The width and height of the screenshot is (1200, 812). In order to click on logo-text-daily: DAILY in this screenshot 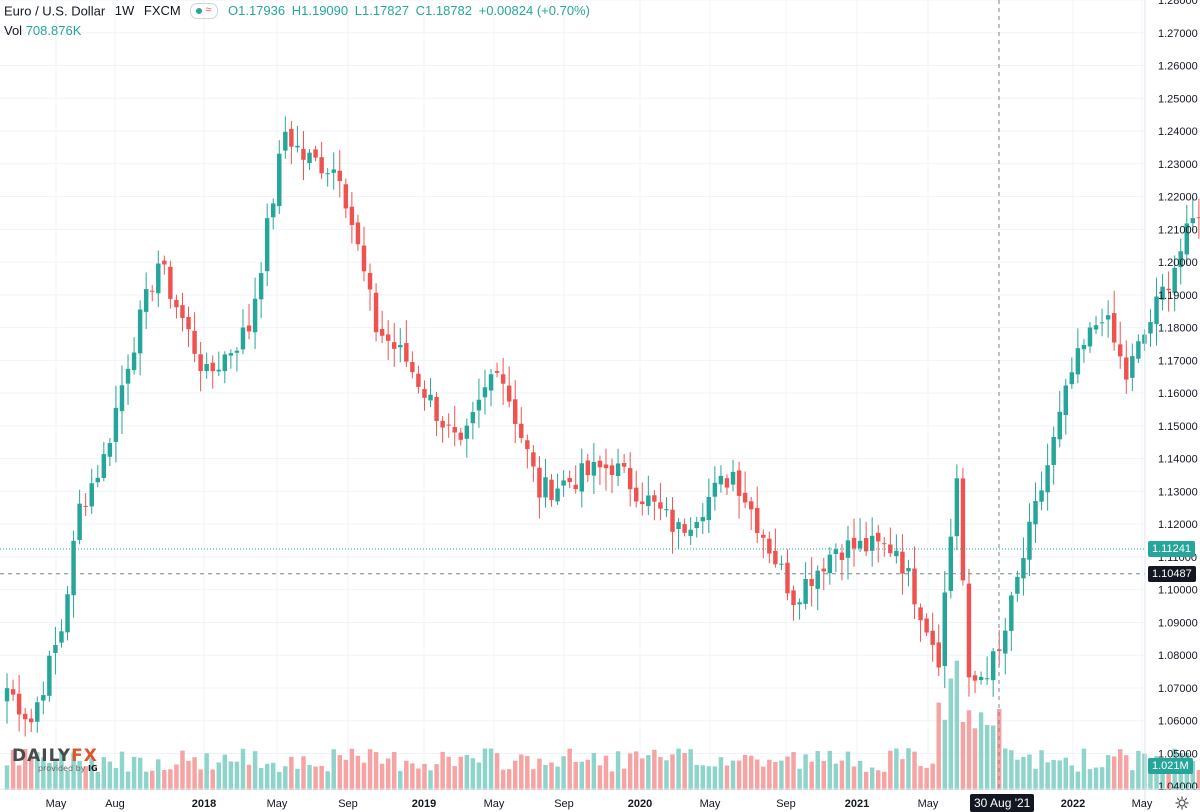, I will do `click(42, 756)`.